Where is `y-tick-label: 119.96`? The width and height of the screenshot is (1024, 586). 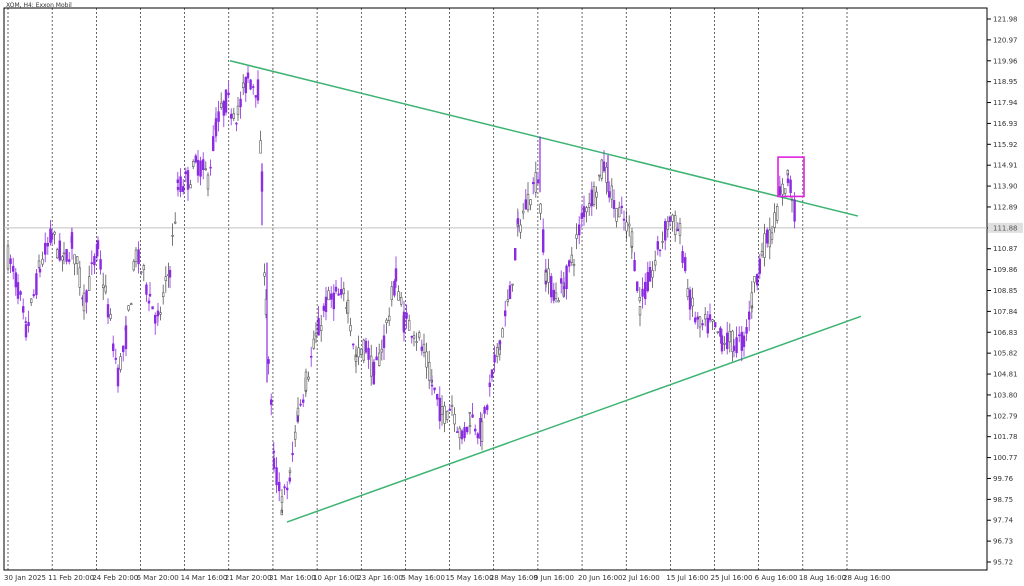
y-tick-label: 119.96 is located at coordinates (1005, 61).